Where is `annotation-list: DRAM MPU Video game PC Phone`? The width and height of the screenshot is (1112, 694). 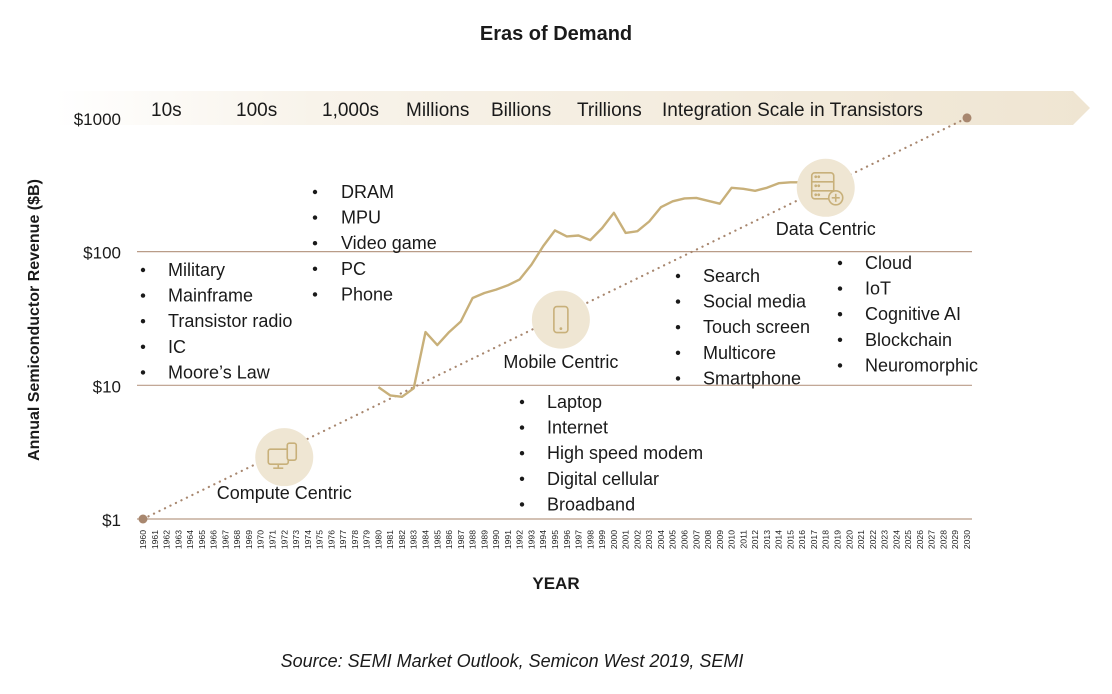 annotation-list: DRAM MPU Video game PC Phone is located at coordinates (374, 243).